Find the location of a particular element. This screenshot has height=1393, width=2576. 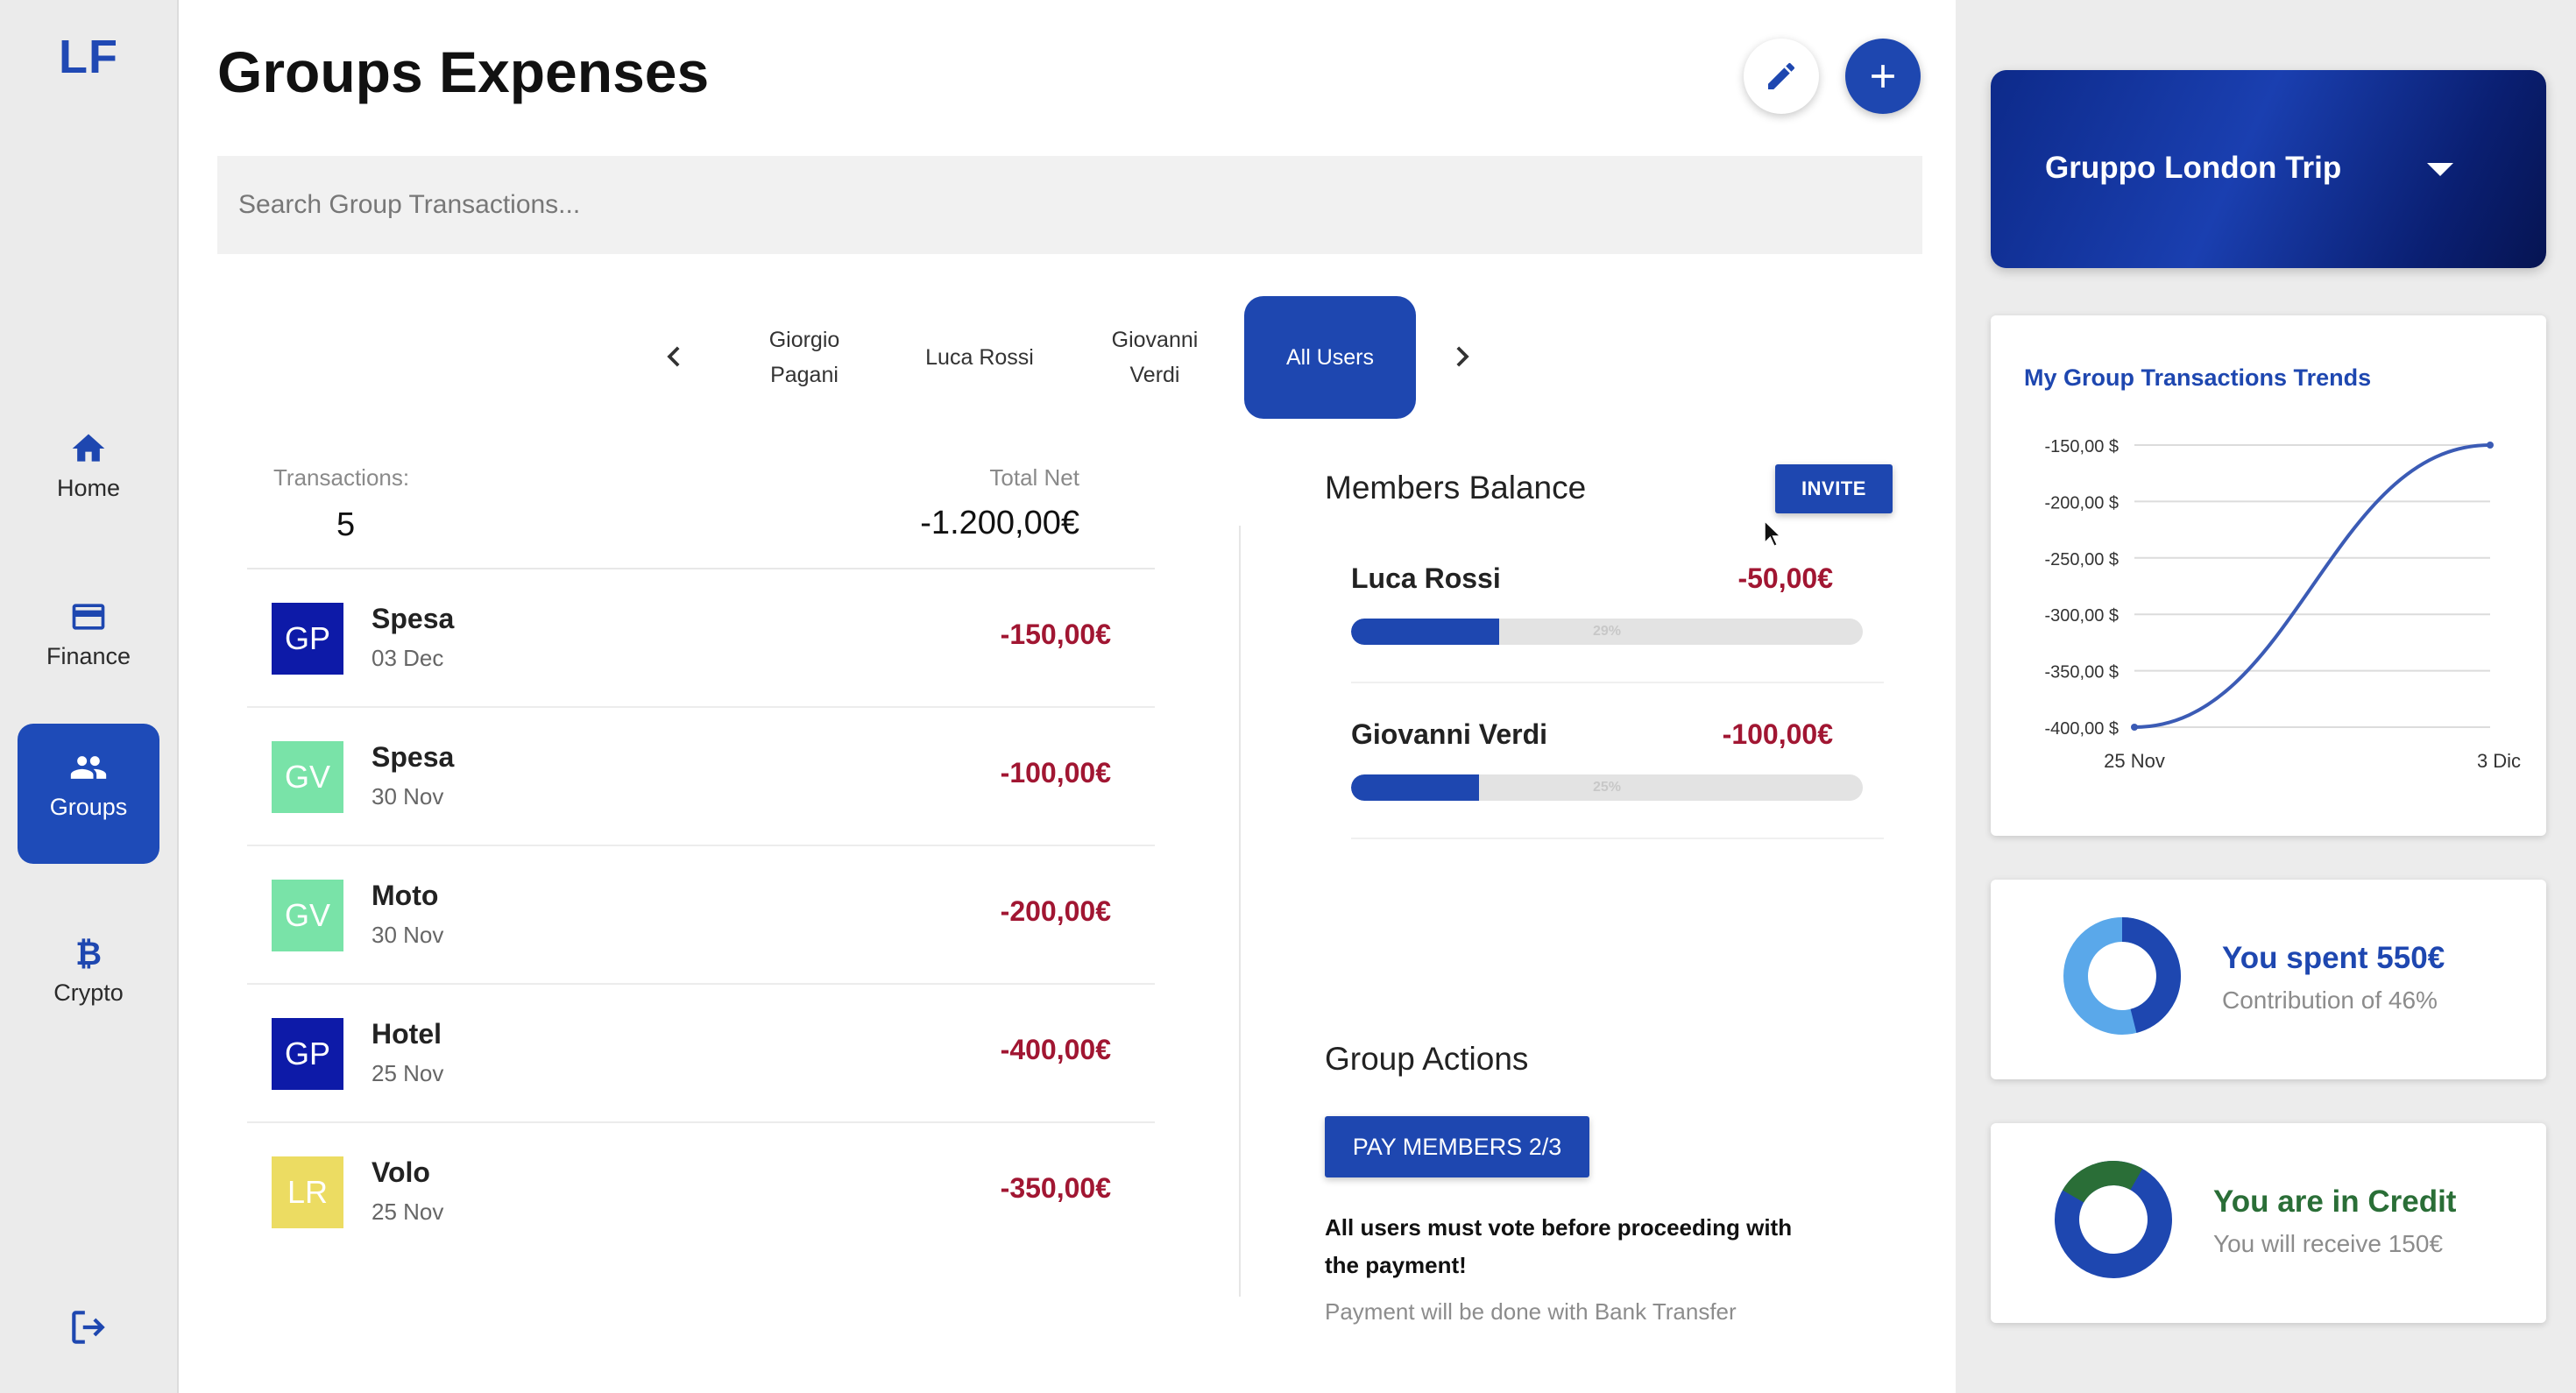

member-name: Giovanni Verdi is located at coordinates (1449, 734).